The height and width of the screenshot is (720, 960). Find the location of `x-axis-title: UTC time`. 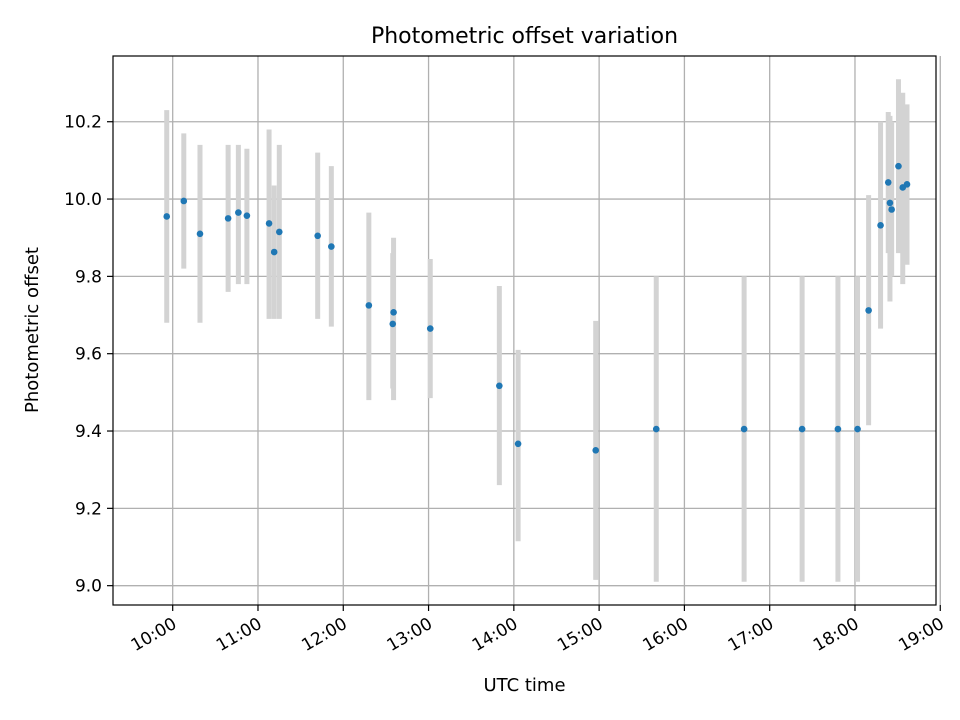

x-axis-title: UTC time is located at coordinates (524, 685).